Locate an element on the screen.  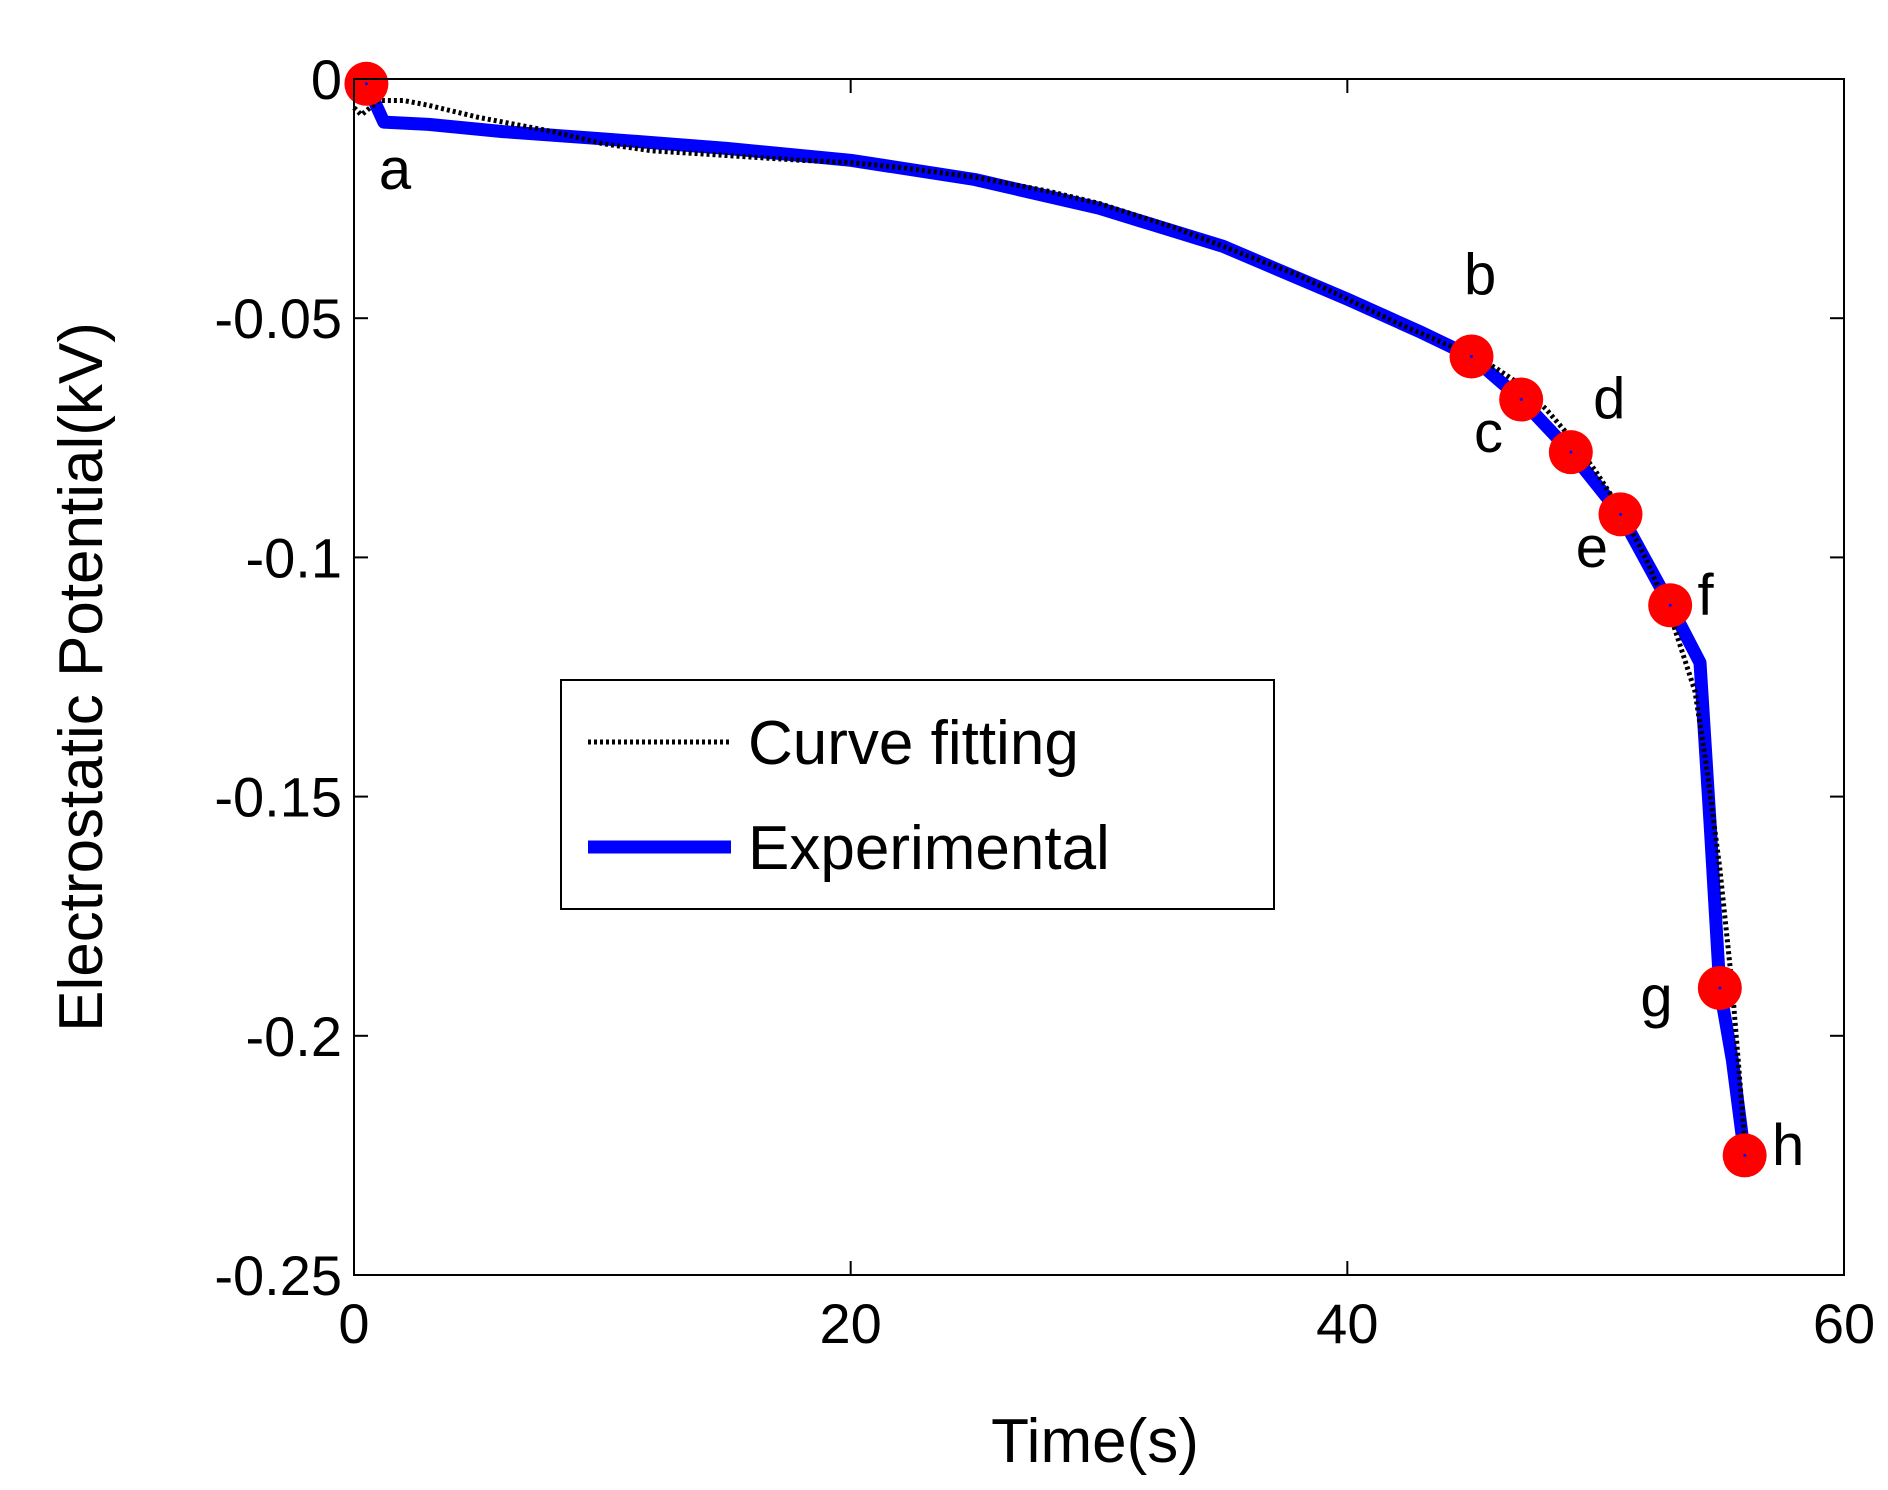
point-center-h is located at coordinates (1745, 1155).